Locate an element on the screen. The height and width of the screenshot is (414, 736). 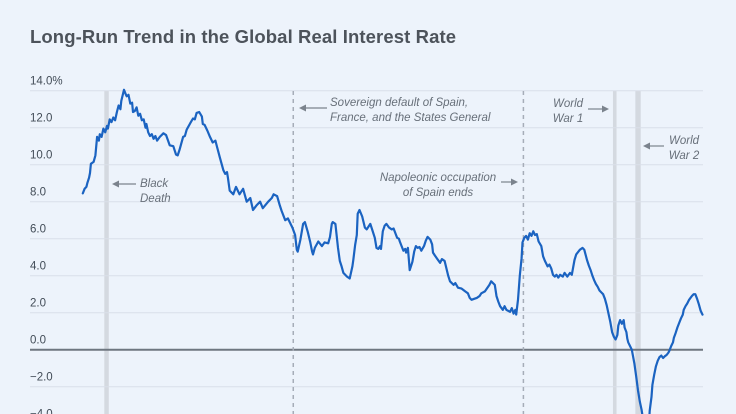
annotation-arrowhead-black-death is located at coordinates (115, 184).